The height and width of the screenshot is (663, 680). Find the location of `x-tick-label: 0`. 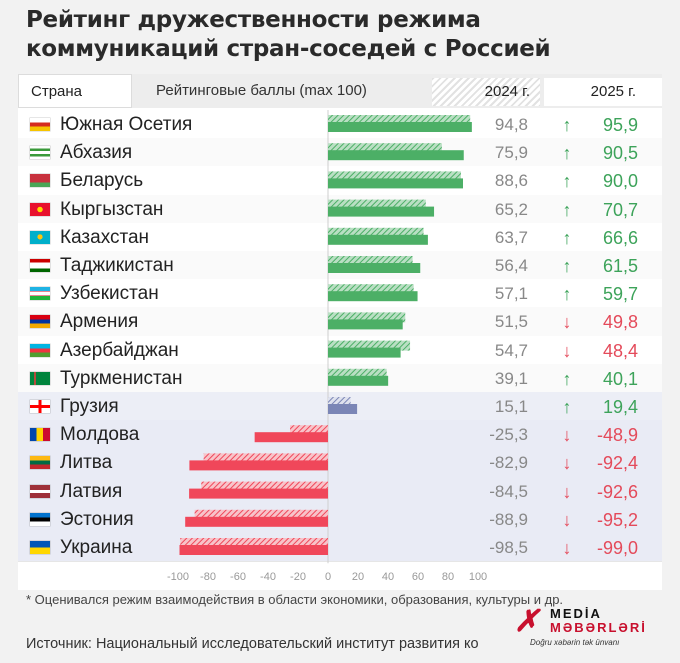

x-tick-label: 0 is located at coordinates (328, 577).